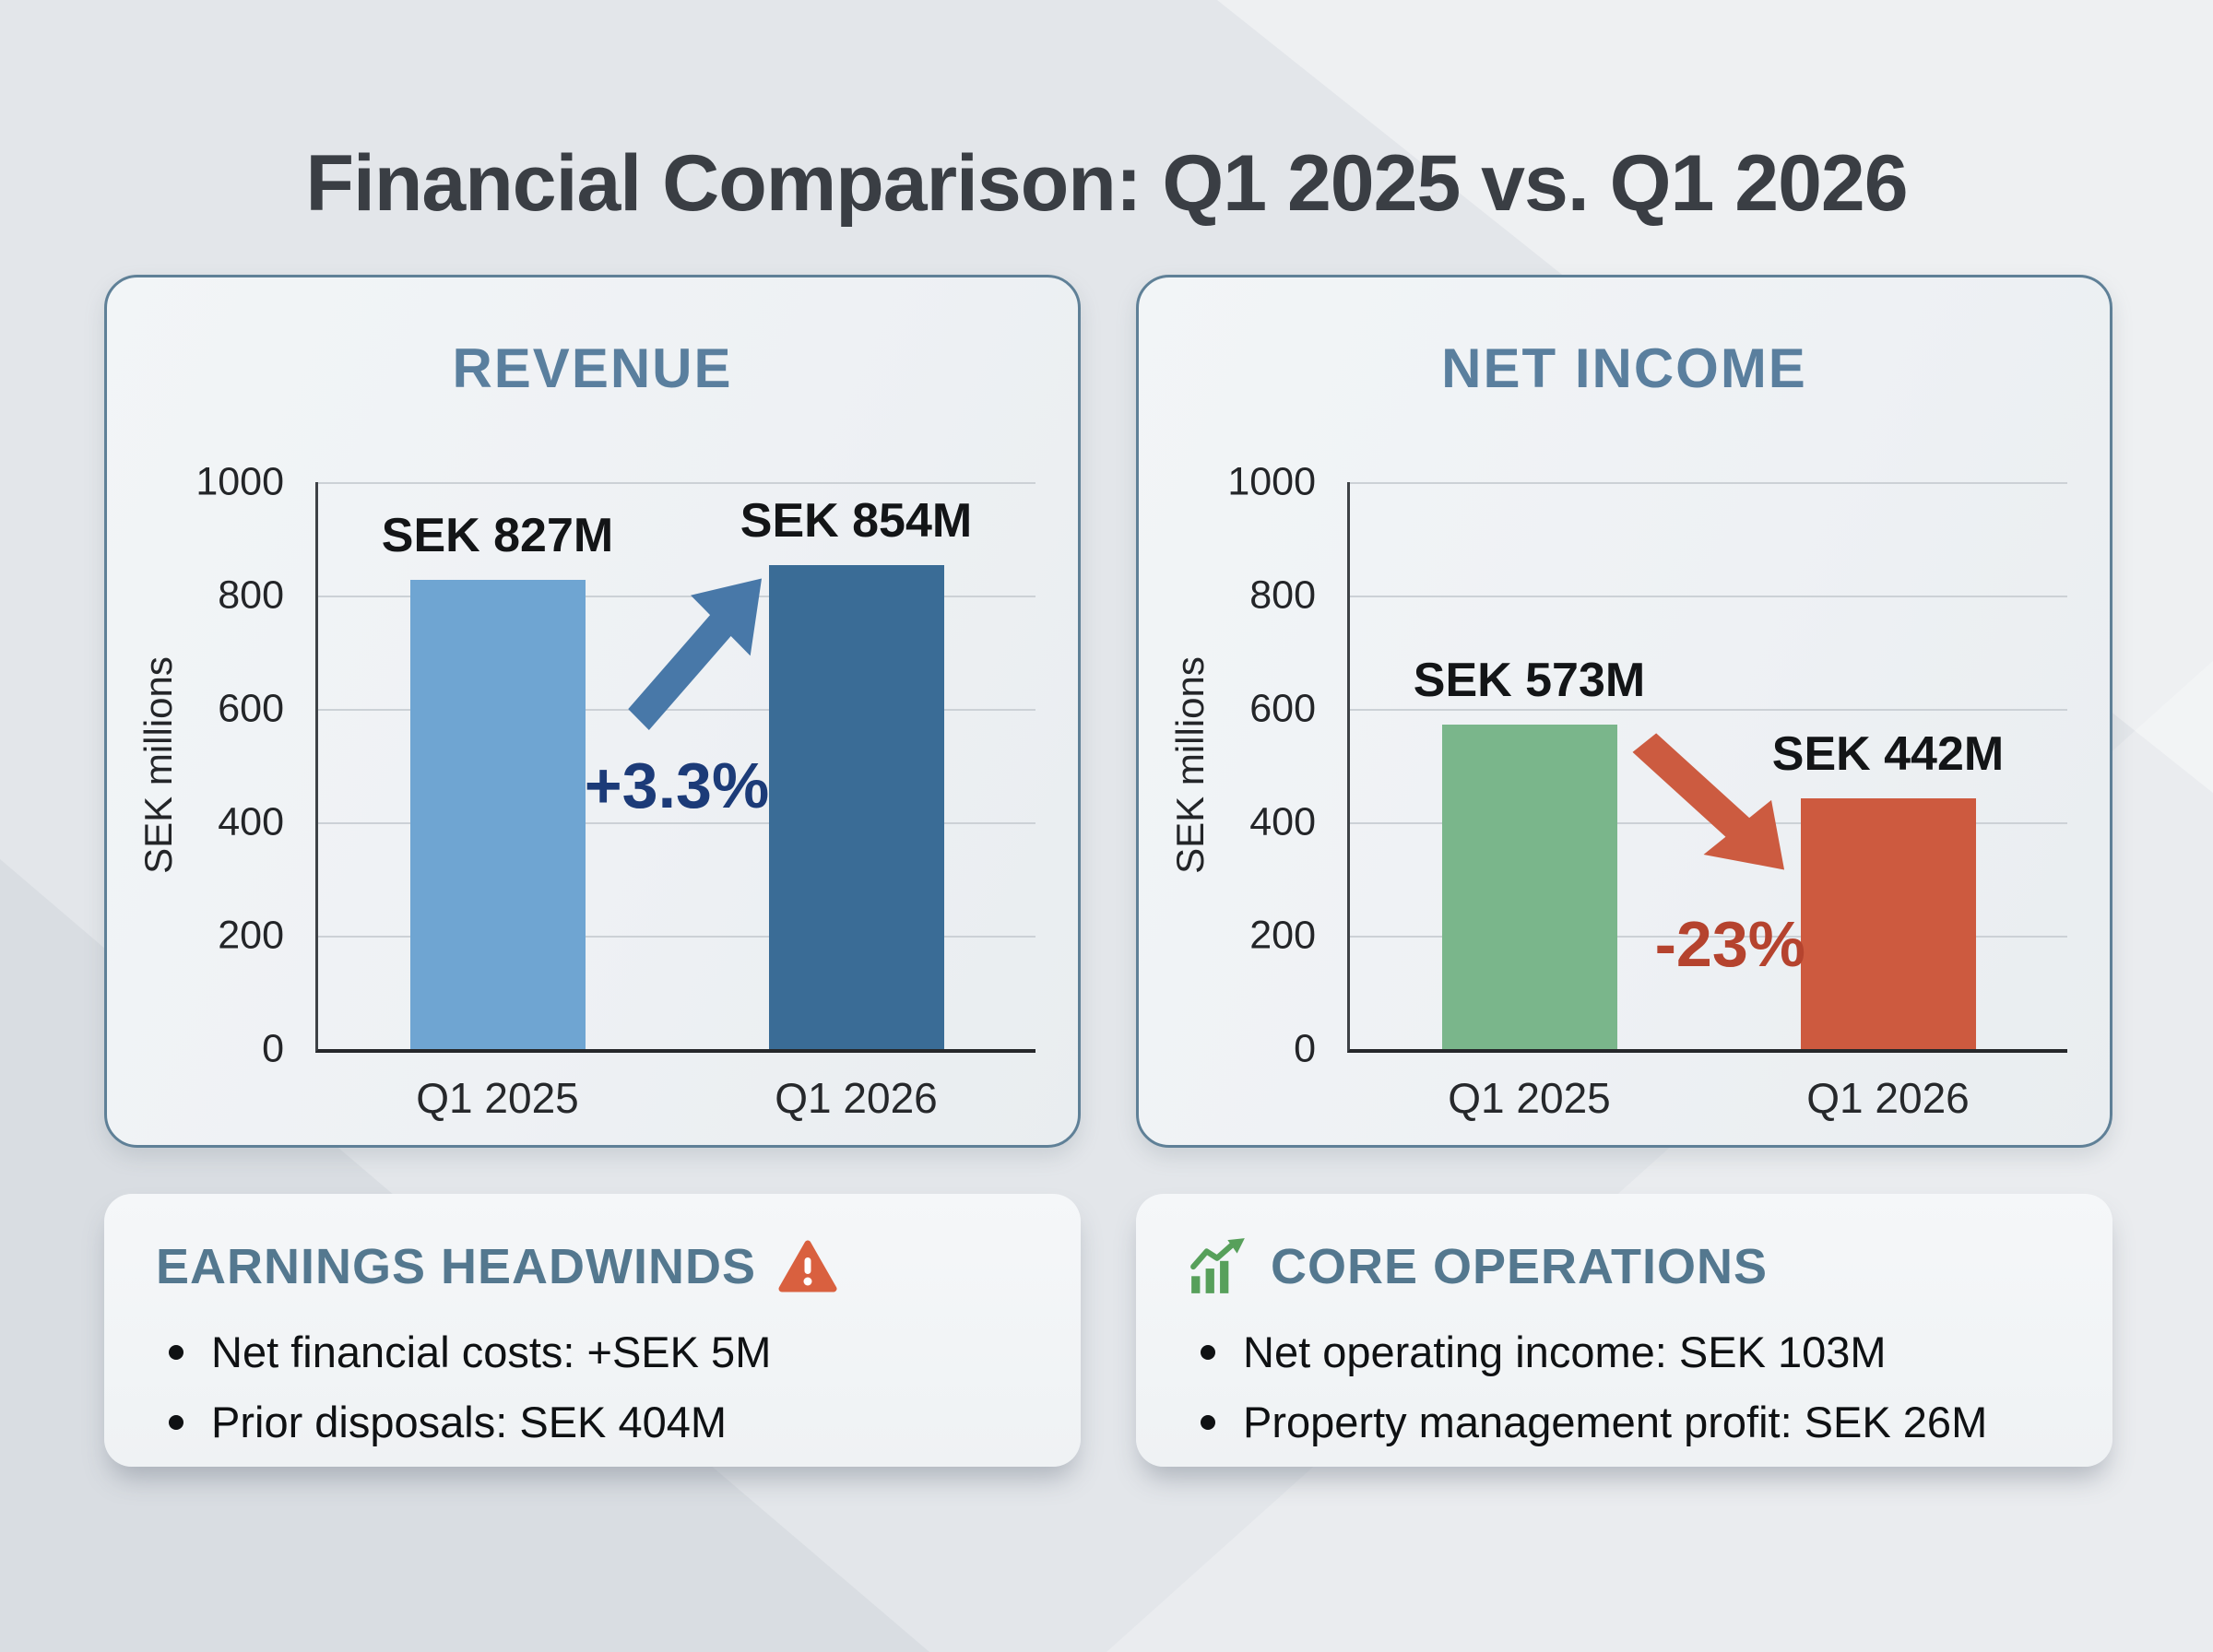 The height and width of the screenshot is (1652, 2213). I want to click on bar-value-label: SEK 442M, so click(1888, 754).